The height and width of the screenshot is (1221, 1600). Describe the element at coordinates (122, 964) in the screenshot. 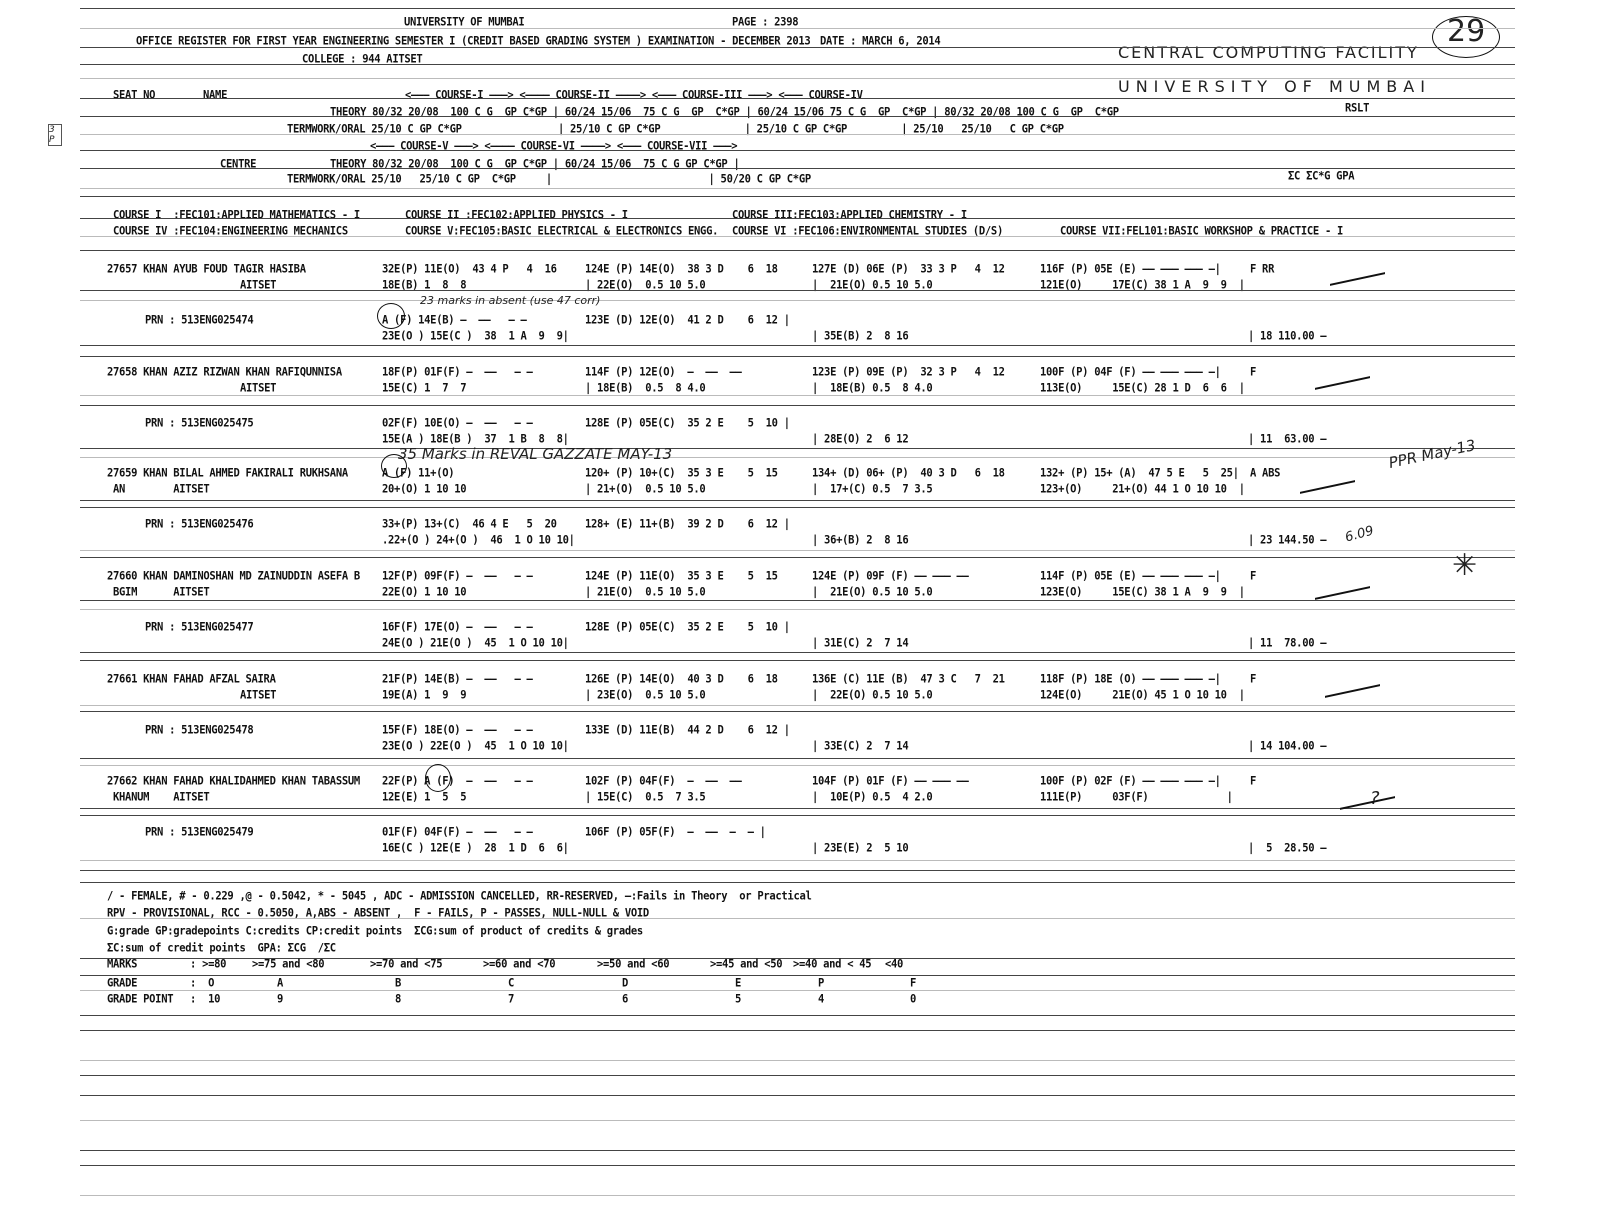

I see `grade-marks-cell: MARKS` at that location.